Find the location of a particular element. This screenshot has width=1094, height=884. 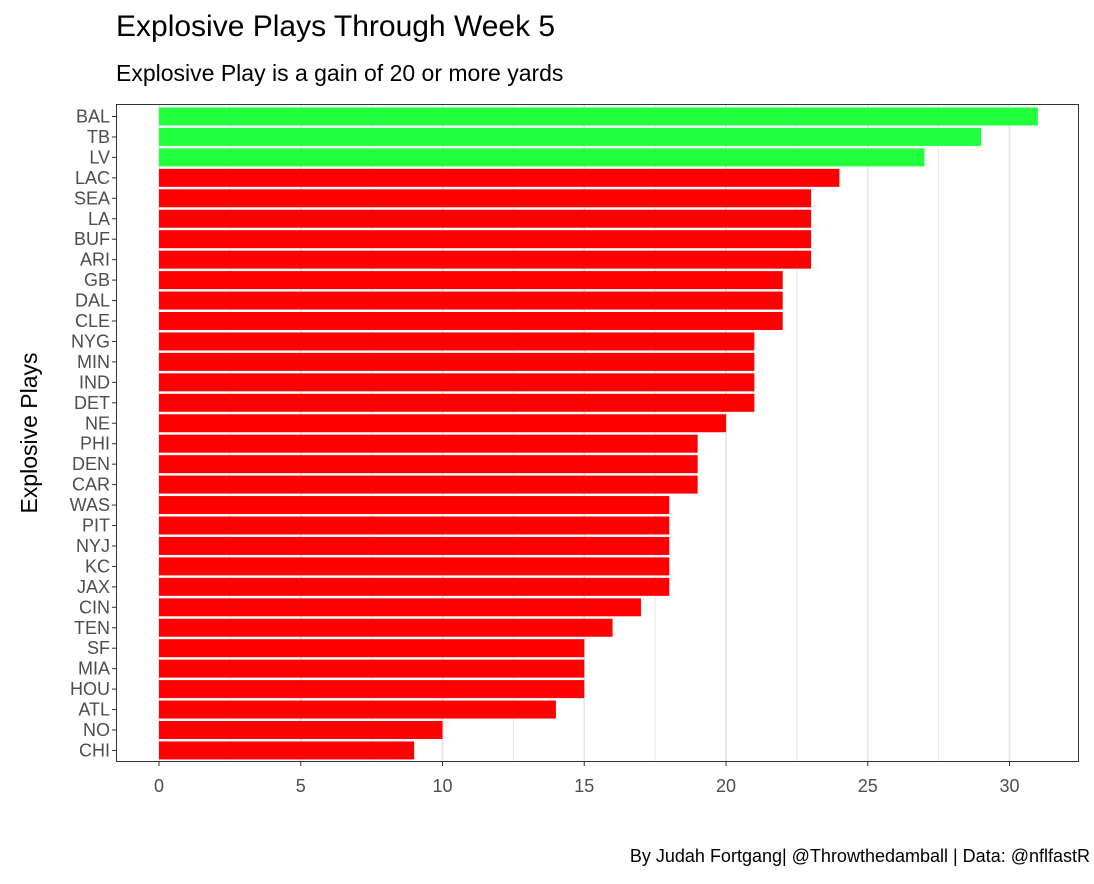

y-tick-label: DAL is located at coordinates (92, 301).